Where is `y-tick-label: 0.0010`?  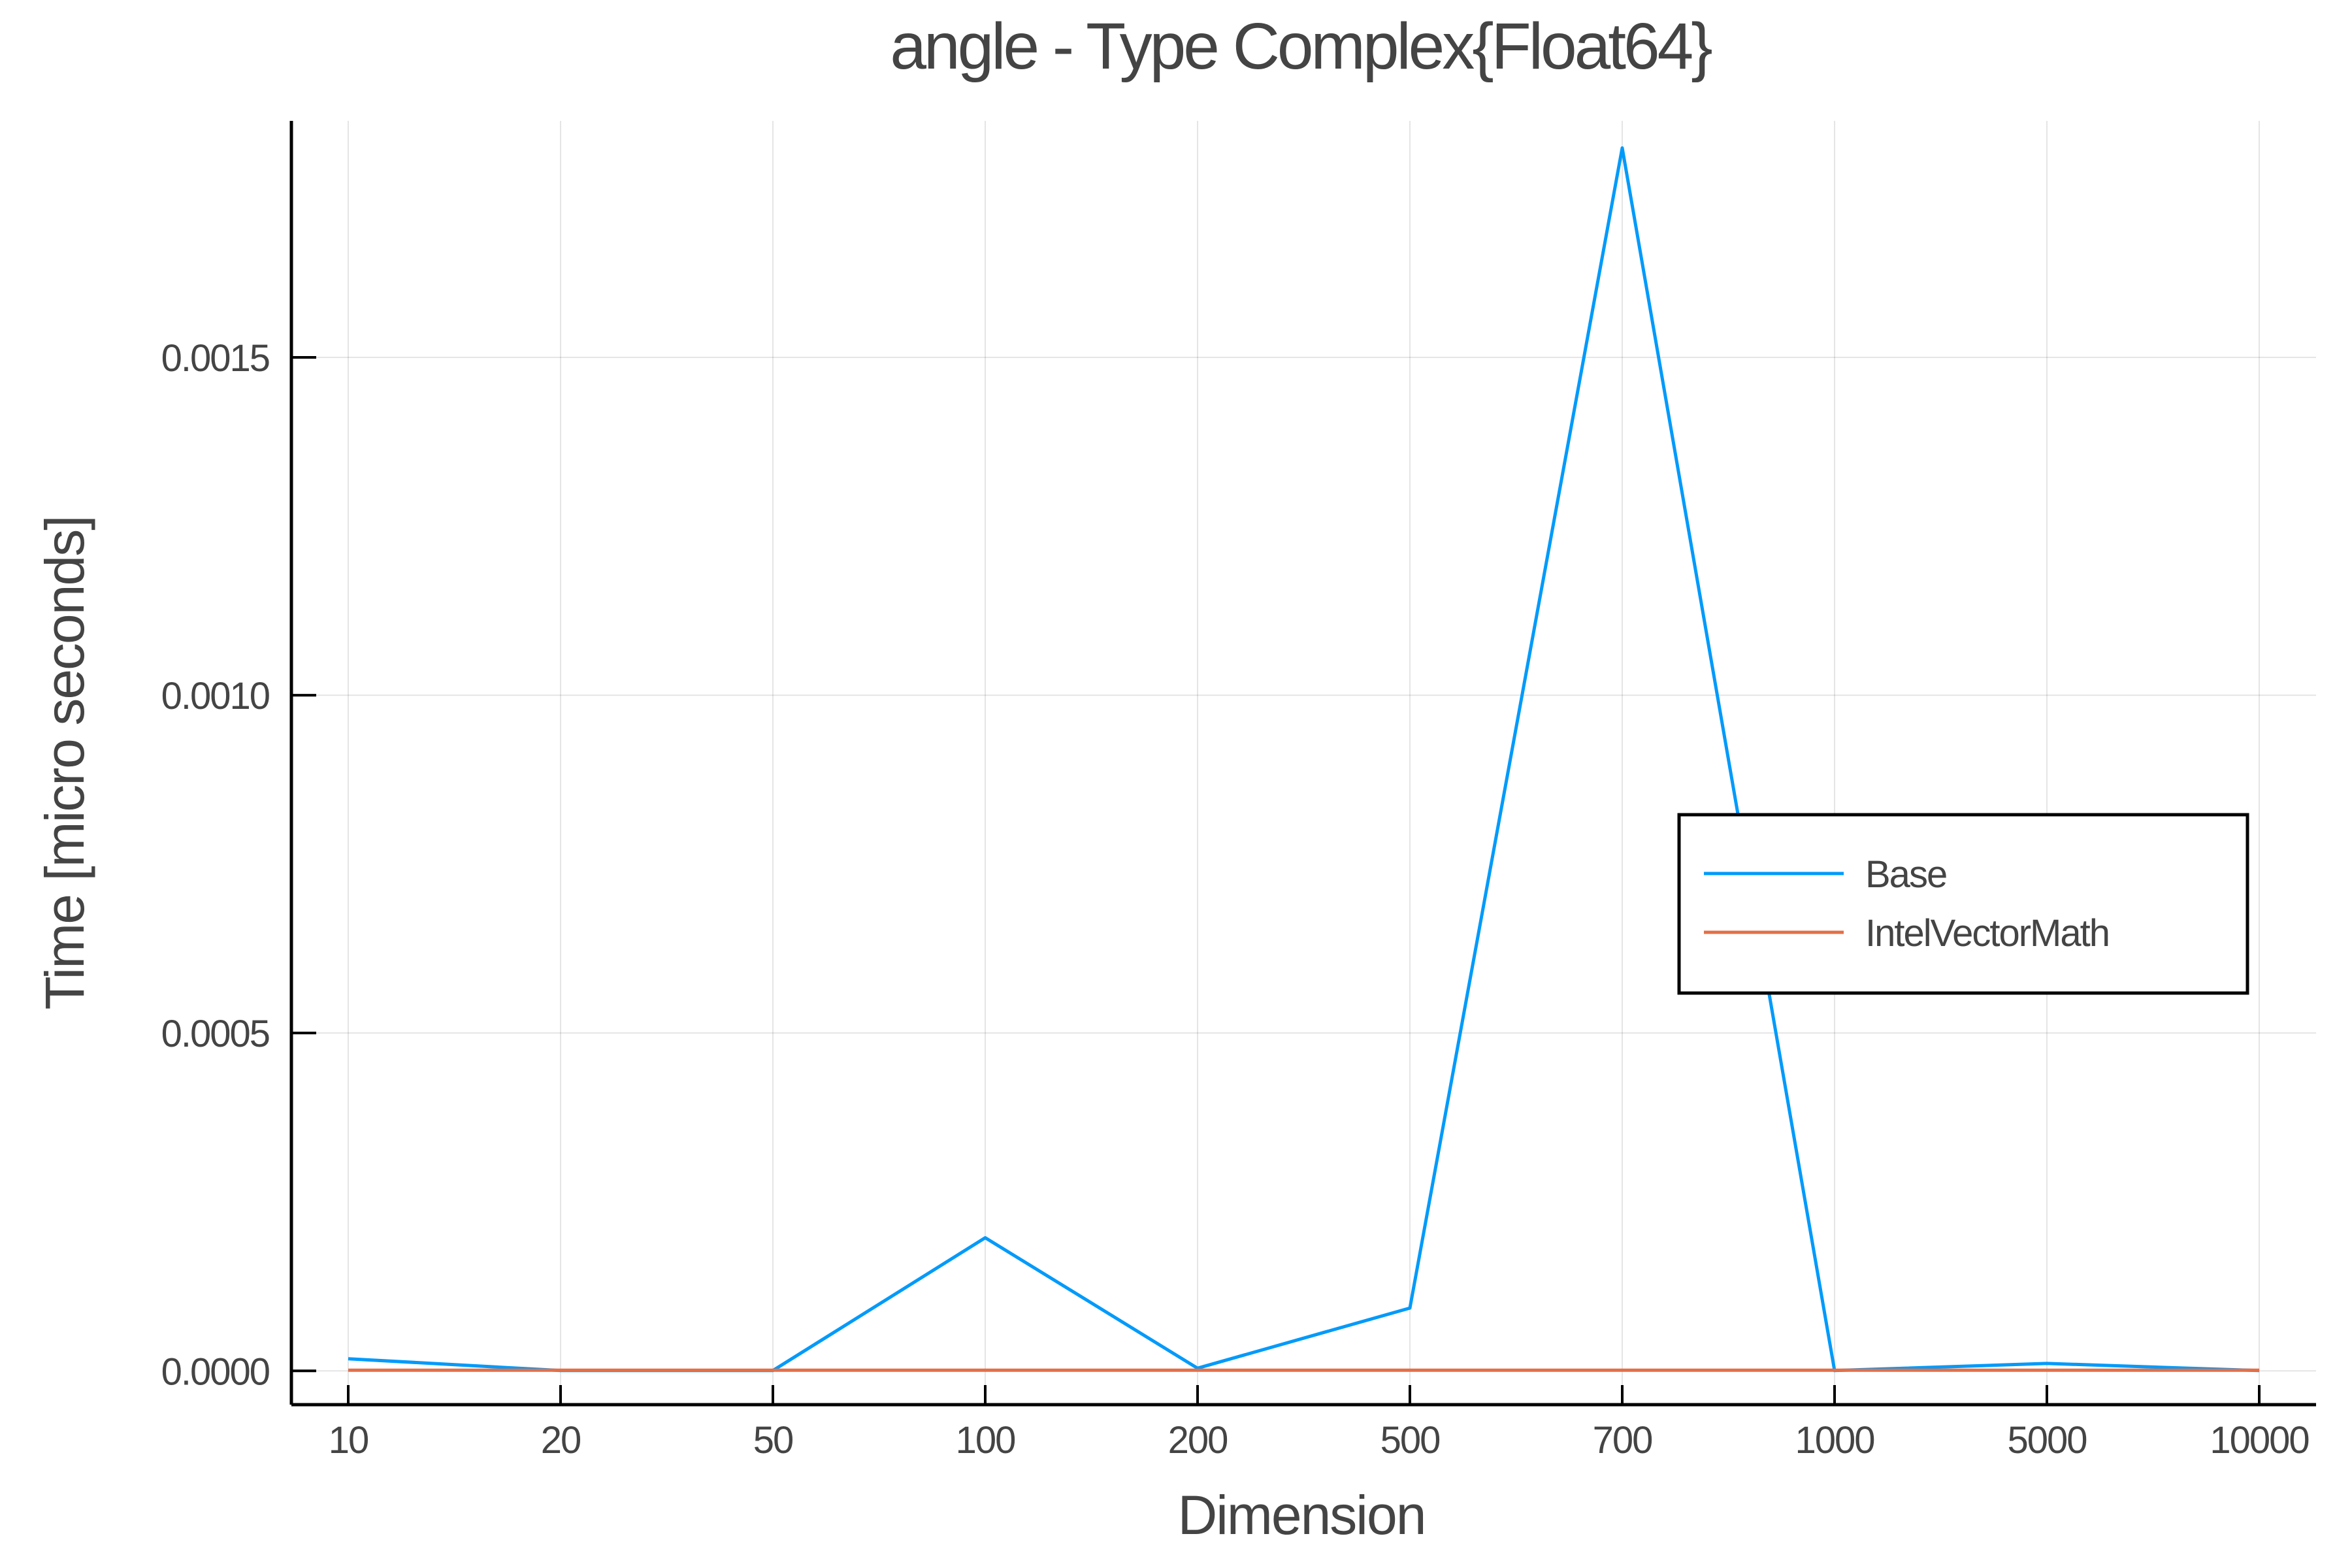
y-tick-label: 0.0010 is located at coordinates (215, 696).